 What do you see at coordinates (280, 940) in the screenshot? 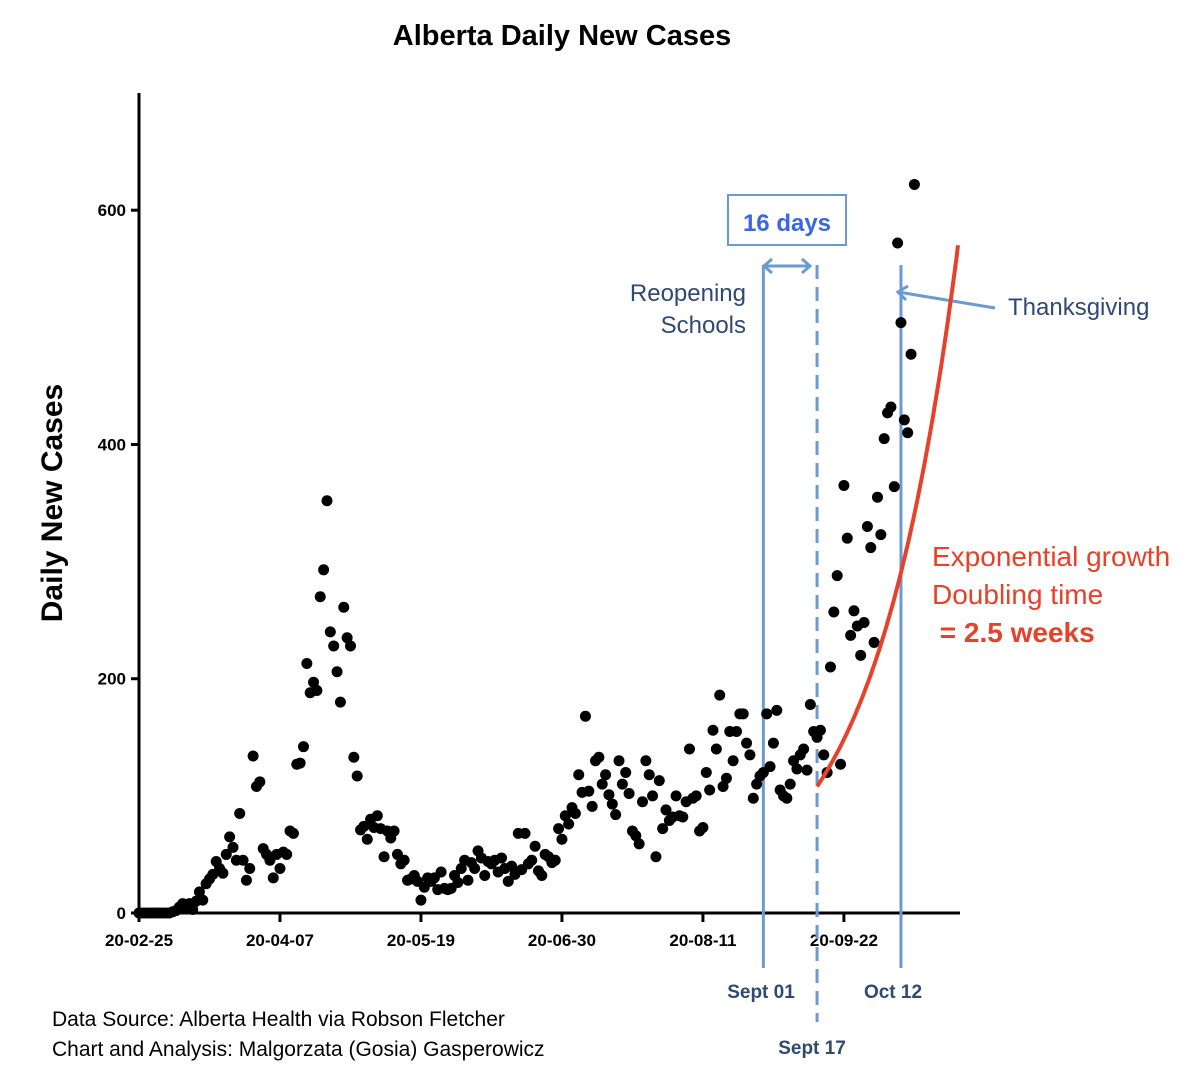
I see `x-tick-label: 20-04-07` at bounding box center [280, 940].